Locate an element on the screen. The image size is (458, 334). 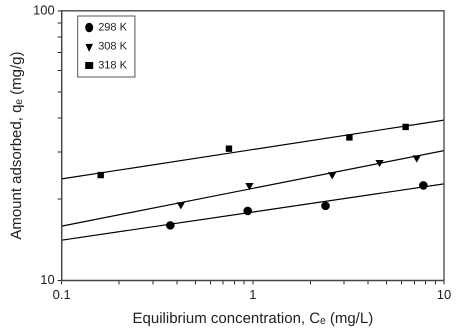
legend-label: 298 K is located at coordinates (113, 28).